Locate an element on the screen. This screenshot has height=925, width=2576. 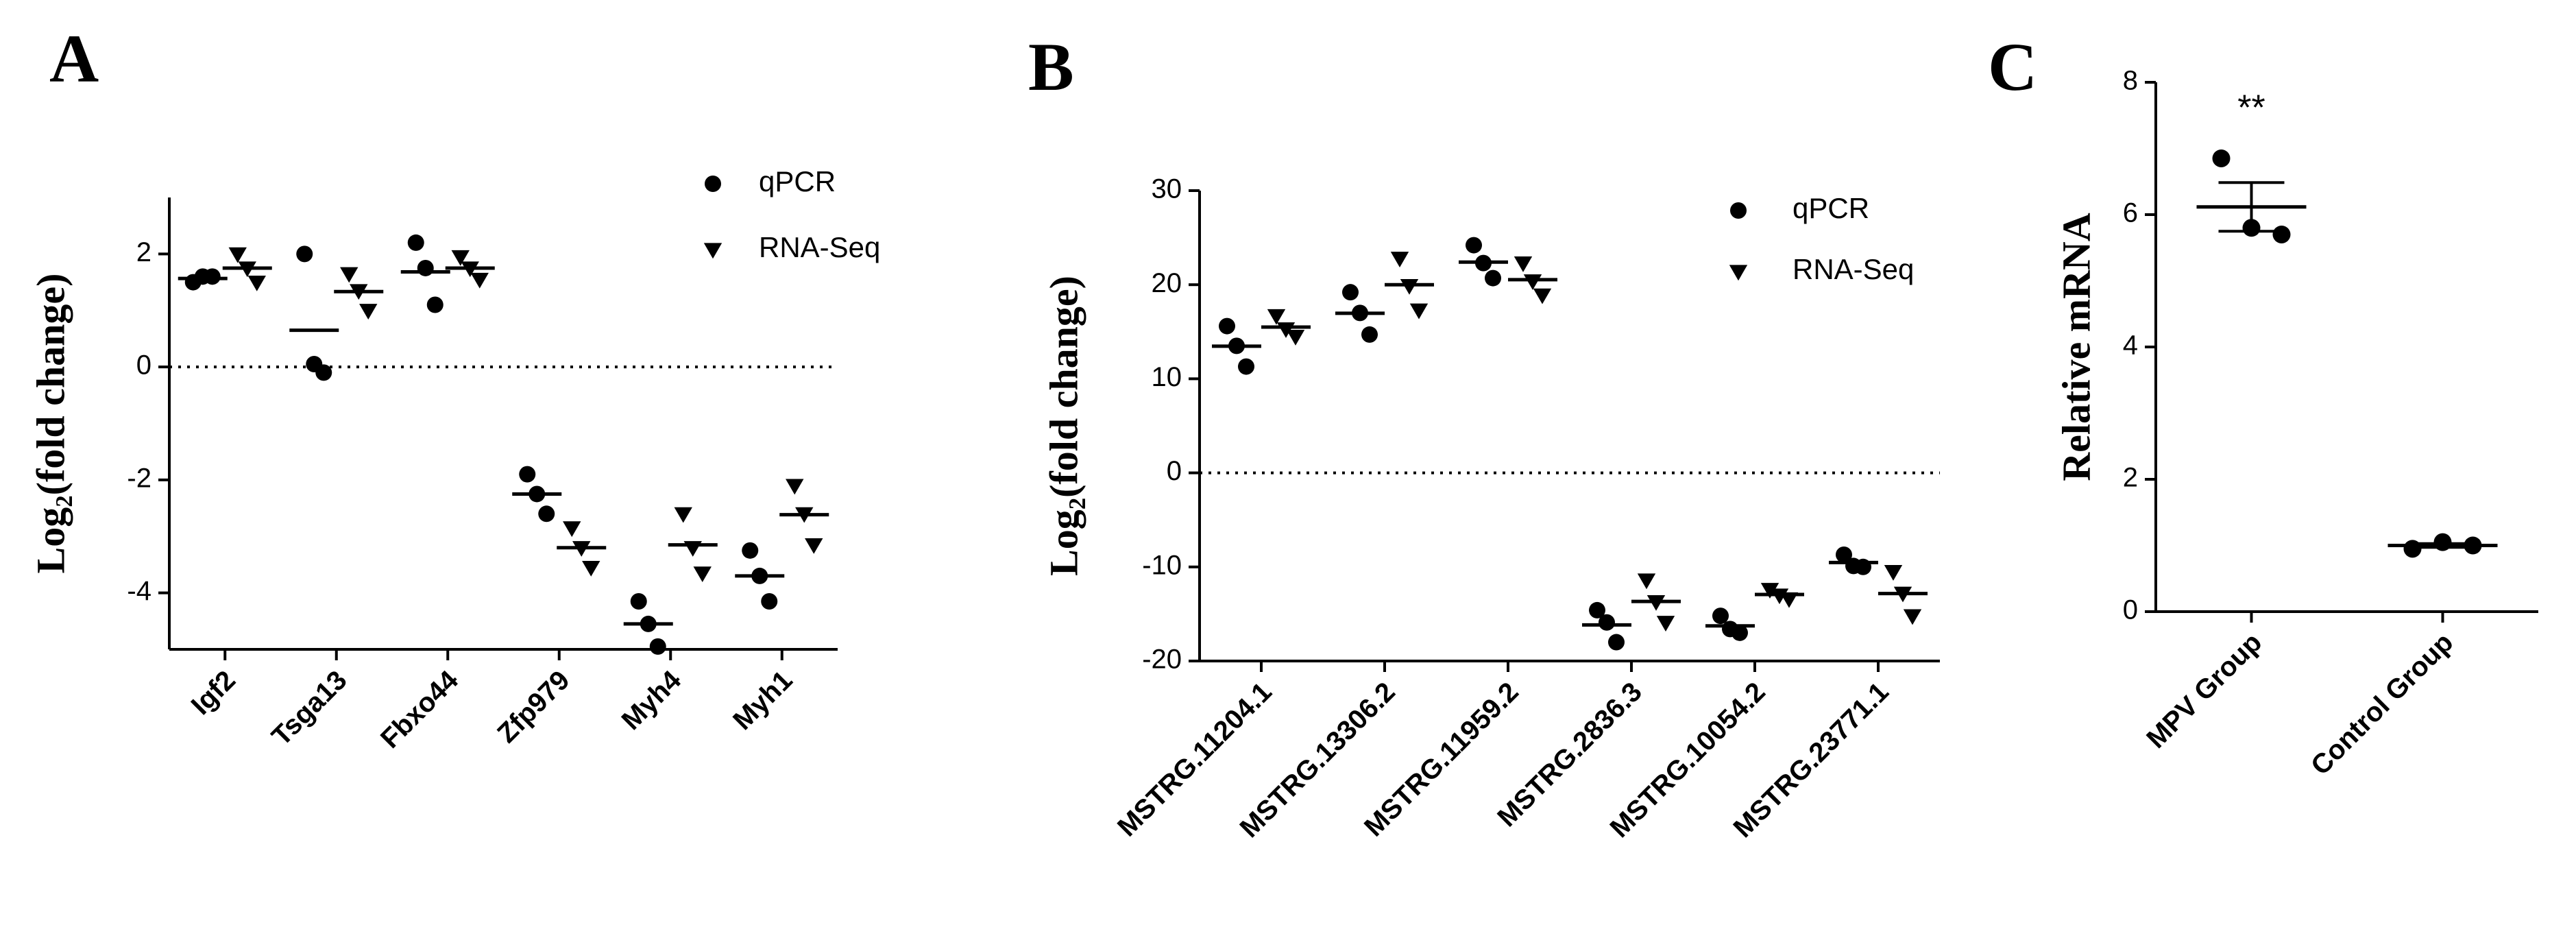
panel-label: B is located at coordinates (1051, 67).